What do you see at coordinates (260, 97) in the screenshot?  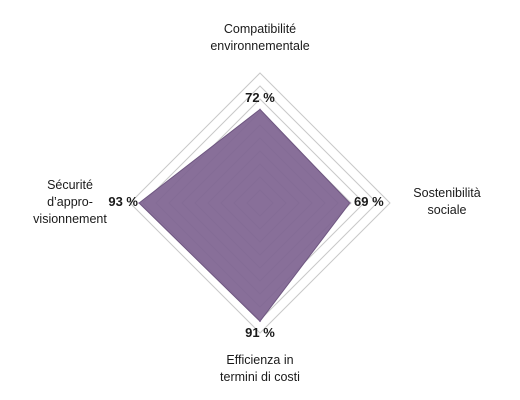 I see `value-label-compatibility: 72 %` at bounding box center [260, 97].